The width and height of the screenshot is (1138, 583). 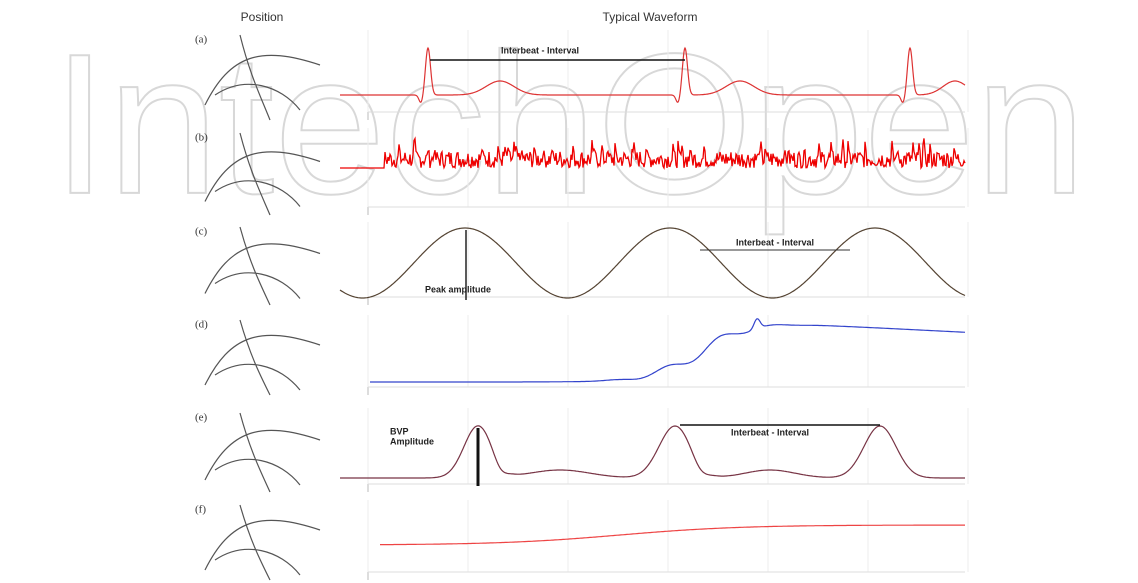 What do you see at coordinates (201, 40) in the screenshot?
I see `panel-label: (a)` at bounding box center [201, 40].